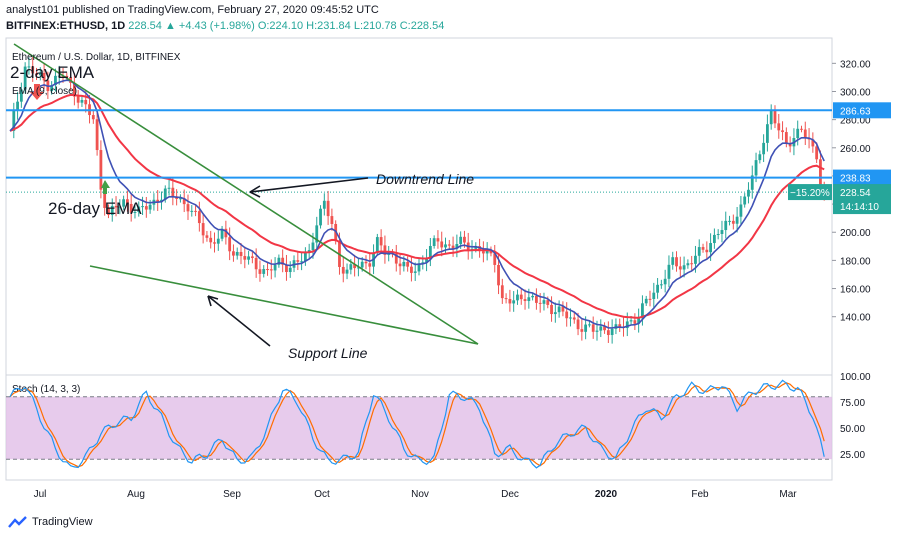 Image resolution: width=900 pixels, height=541 pixels. What do you see at coordinates (855, 377) in the screenshot?
I see `stoch-y-tick-label: 100.00` at bounding box center [855, 377].